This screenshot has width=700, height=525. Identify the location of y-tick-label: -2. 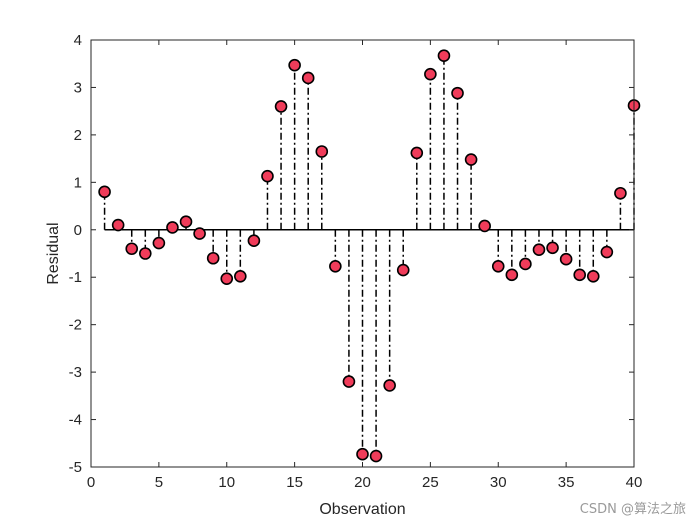
(75, 325).